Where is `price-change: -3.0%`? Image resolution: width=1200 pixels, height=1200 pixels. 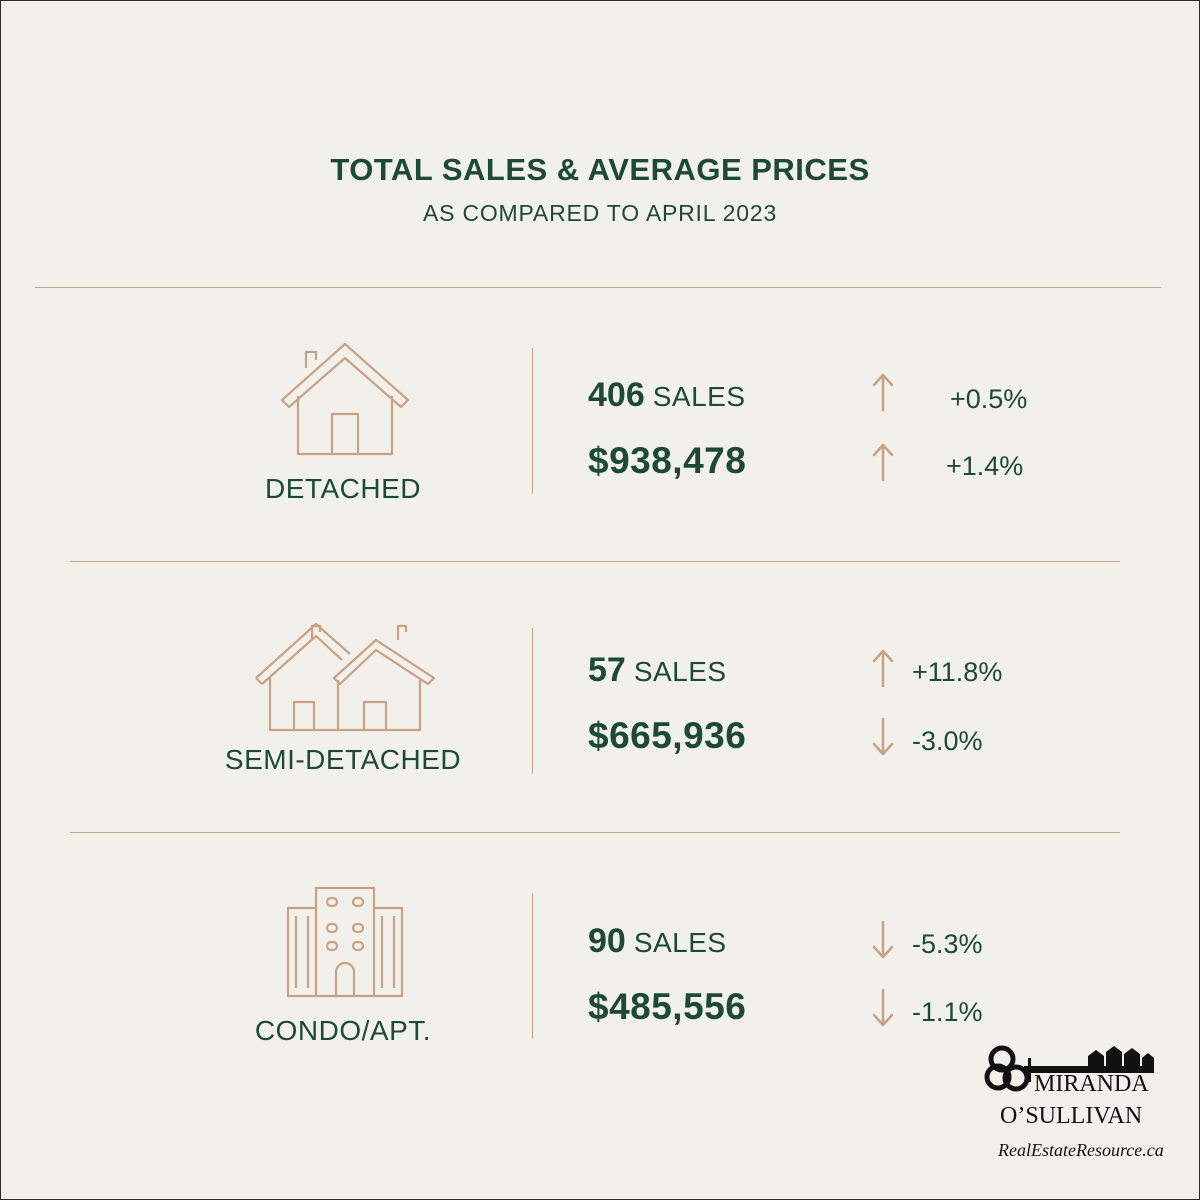 price-change: -3.0% is located at coordinates (947, 741).